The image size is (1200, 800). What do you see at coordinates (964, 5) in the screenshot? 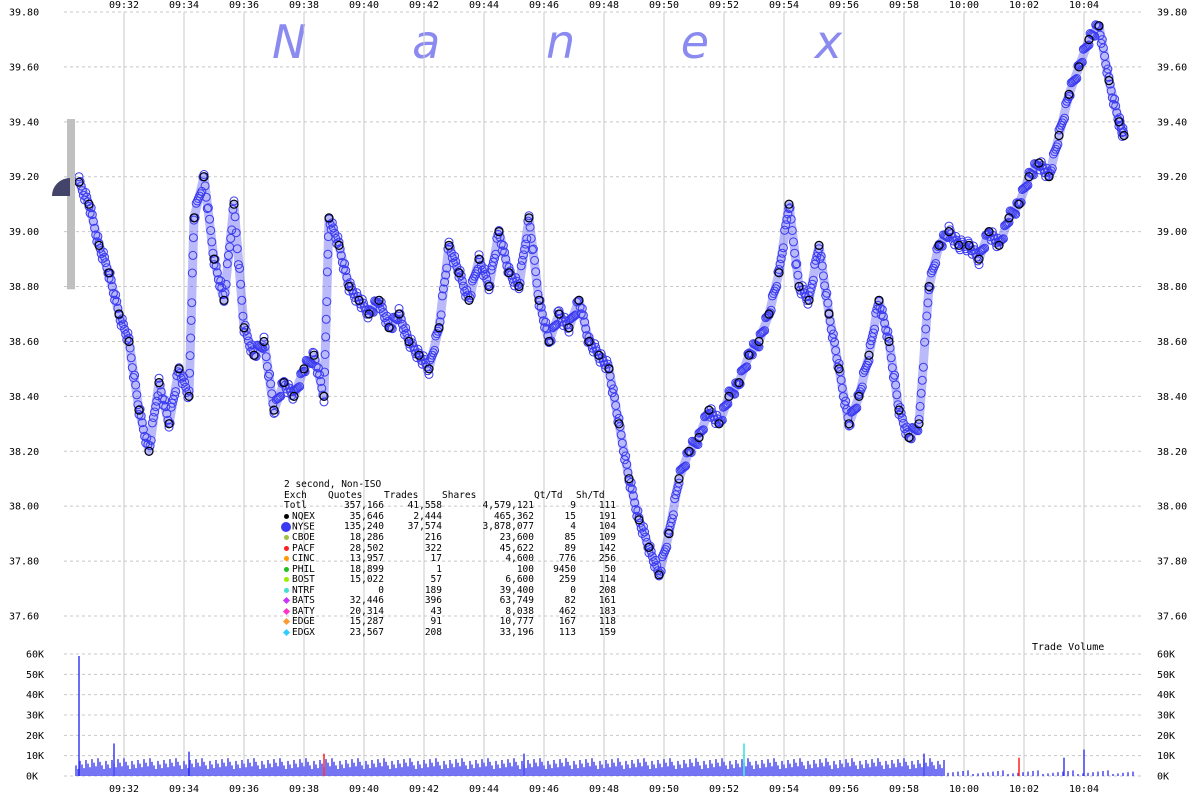
I see `time-tick-top: 10:00` at bounding box center [964, 5].